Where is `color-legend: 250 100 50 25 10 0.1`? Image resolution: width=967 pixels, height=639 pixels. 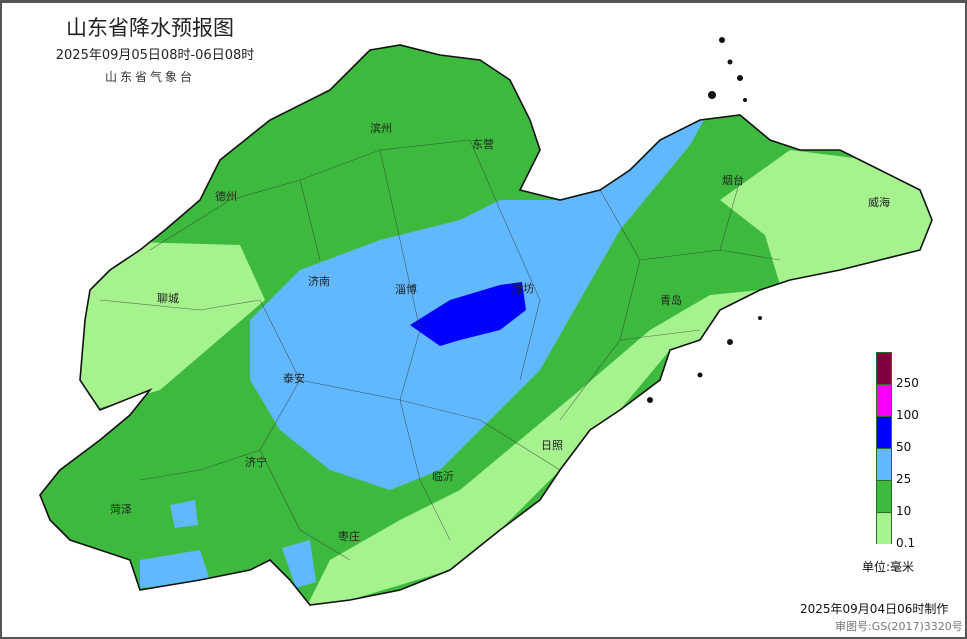 color-legend: 250 100 50 25 10 0.1 is located at coordinates (897, 451).